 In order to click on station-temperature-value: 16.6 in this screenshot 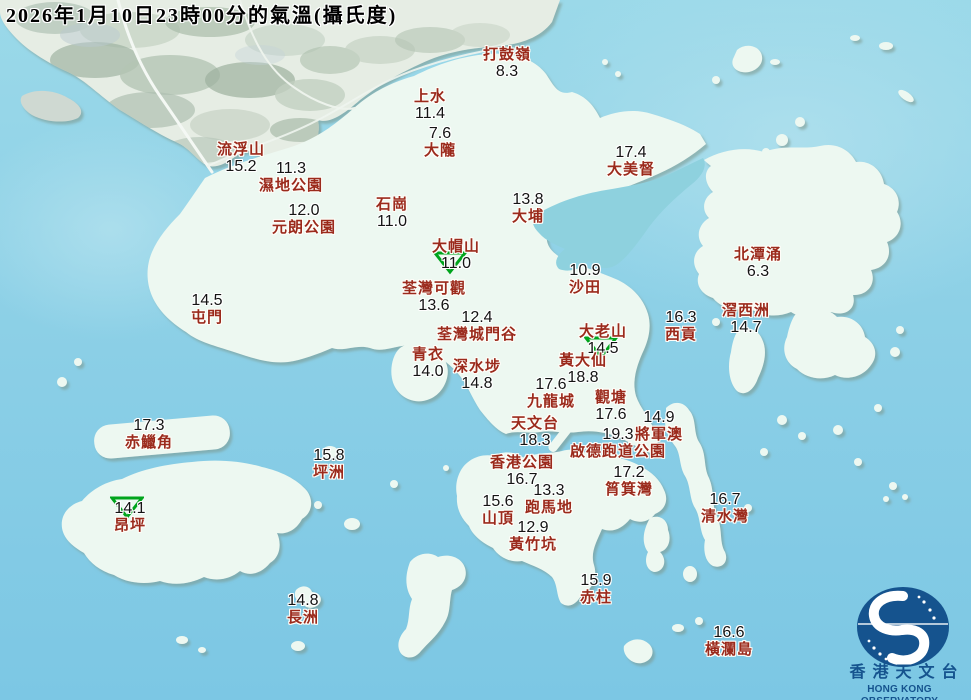, I will do `click(729, 632)`.